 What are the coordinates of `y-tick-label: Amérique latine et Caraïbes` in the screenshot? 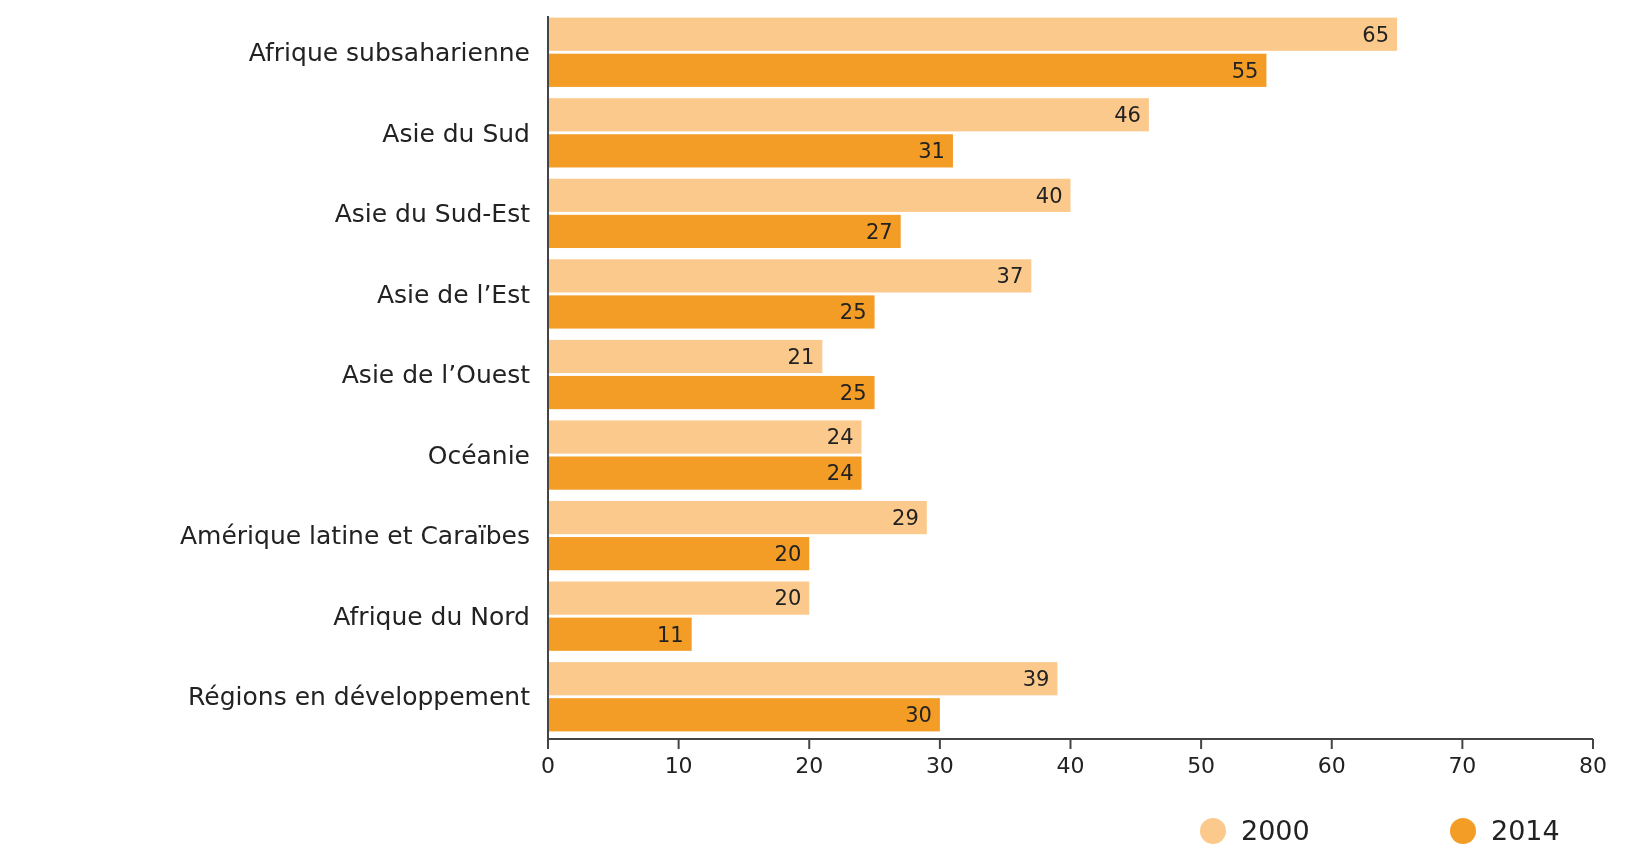 It's located at (354, 536).